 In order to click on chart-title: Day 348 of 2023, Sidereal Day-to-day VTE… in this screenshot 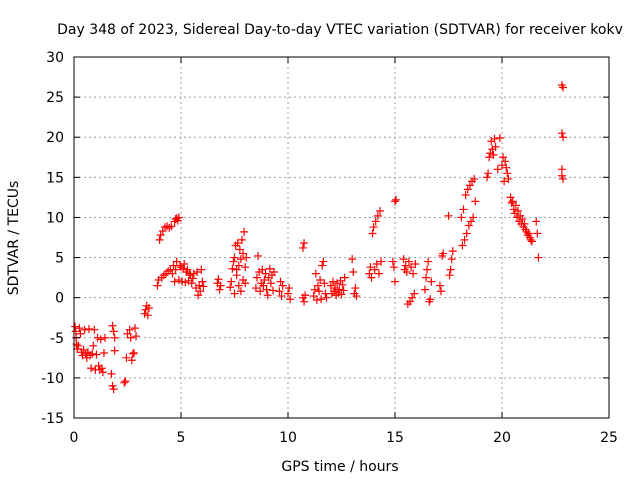, I will do `click(340, 30)`.